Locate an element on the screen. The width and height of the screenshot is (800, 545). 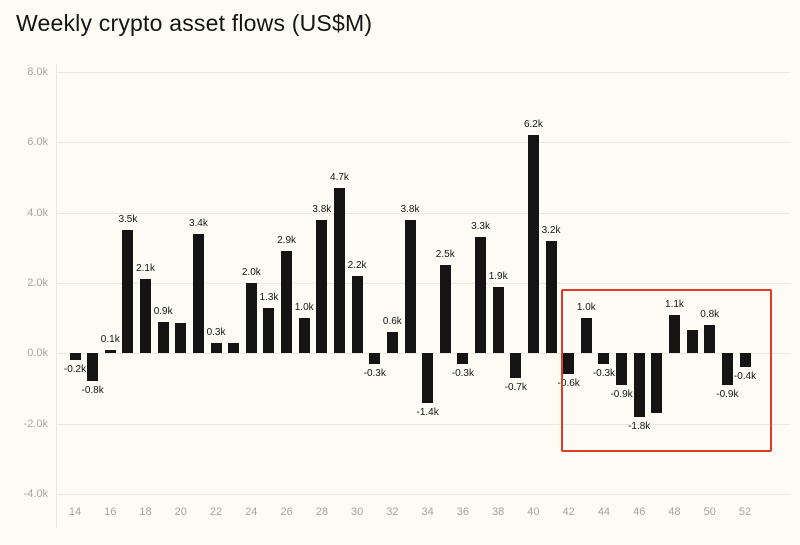
y-axis-label: 4.0k is located at coordinates (37, 212).